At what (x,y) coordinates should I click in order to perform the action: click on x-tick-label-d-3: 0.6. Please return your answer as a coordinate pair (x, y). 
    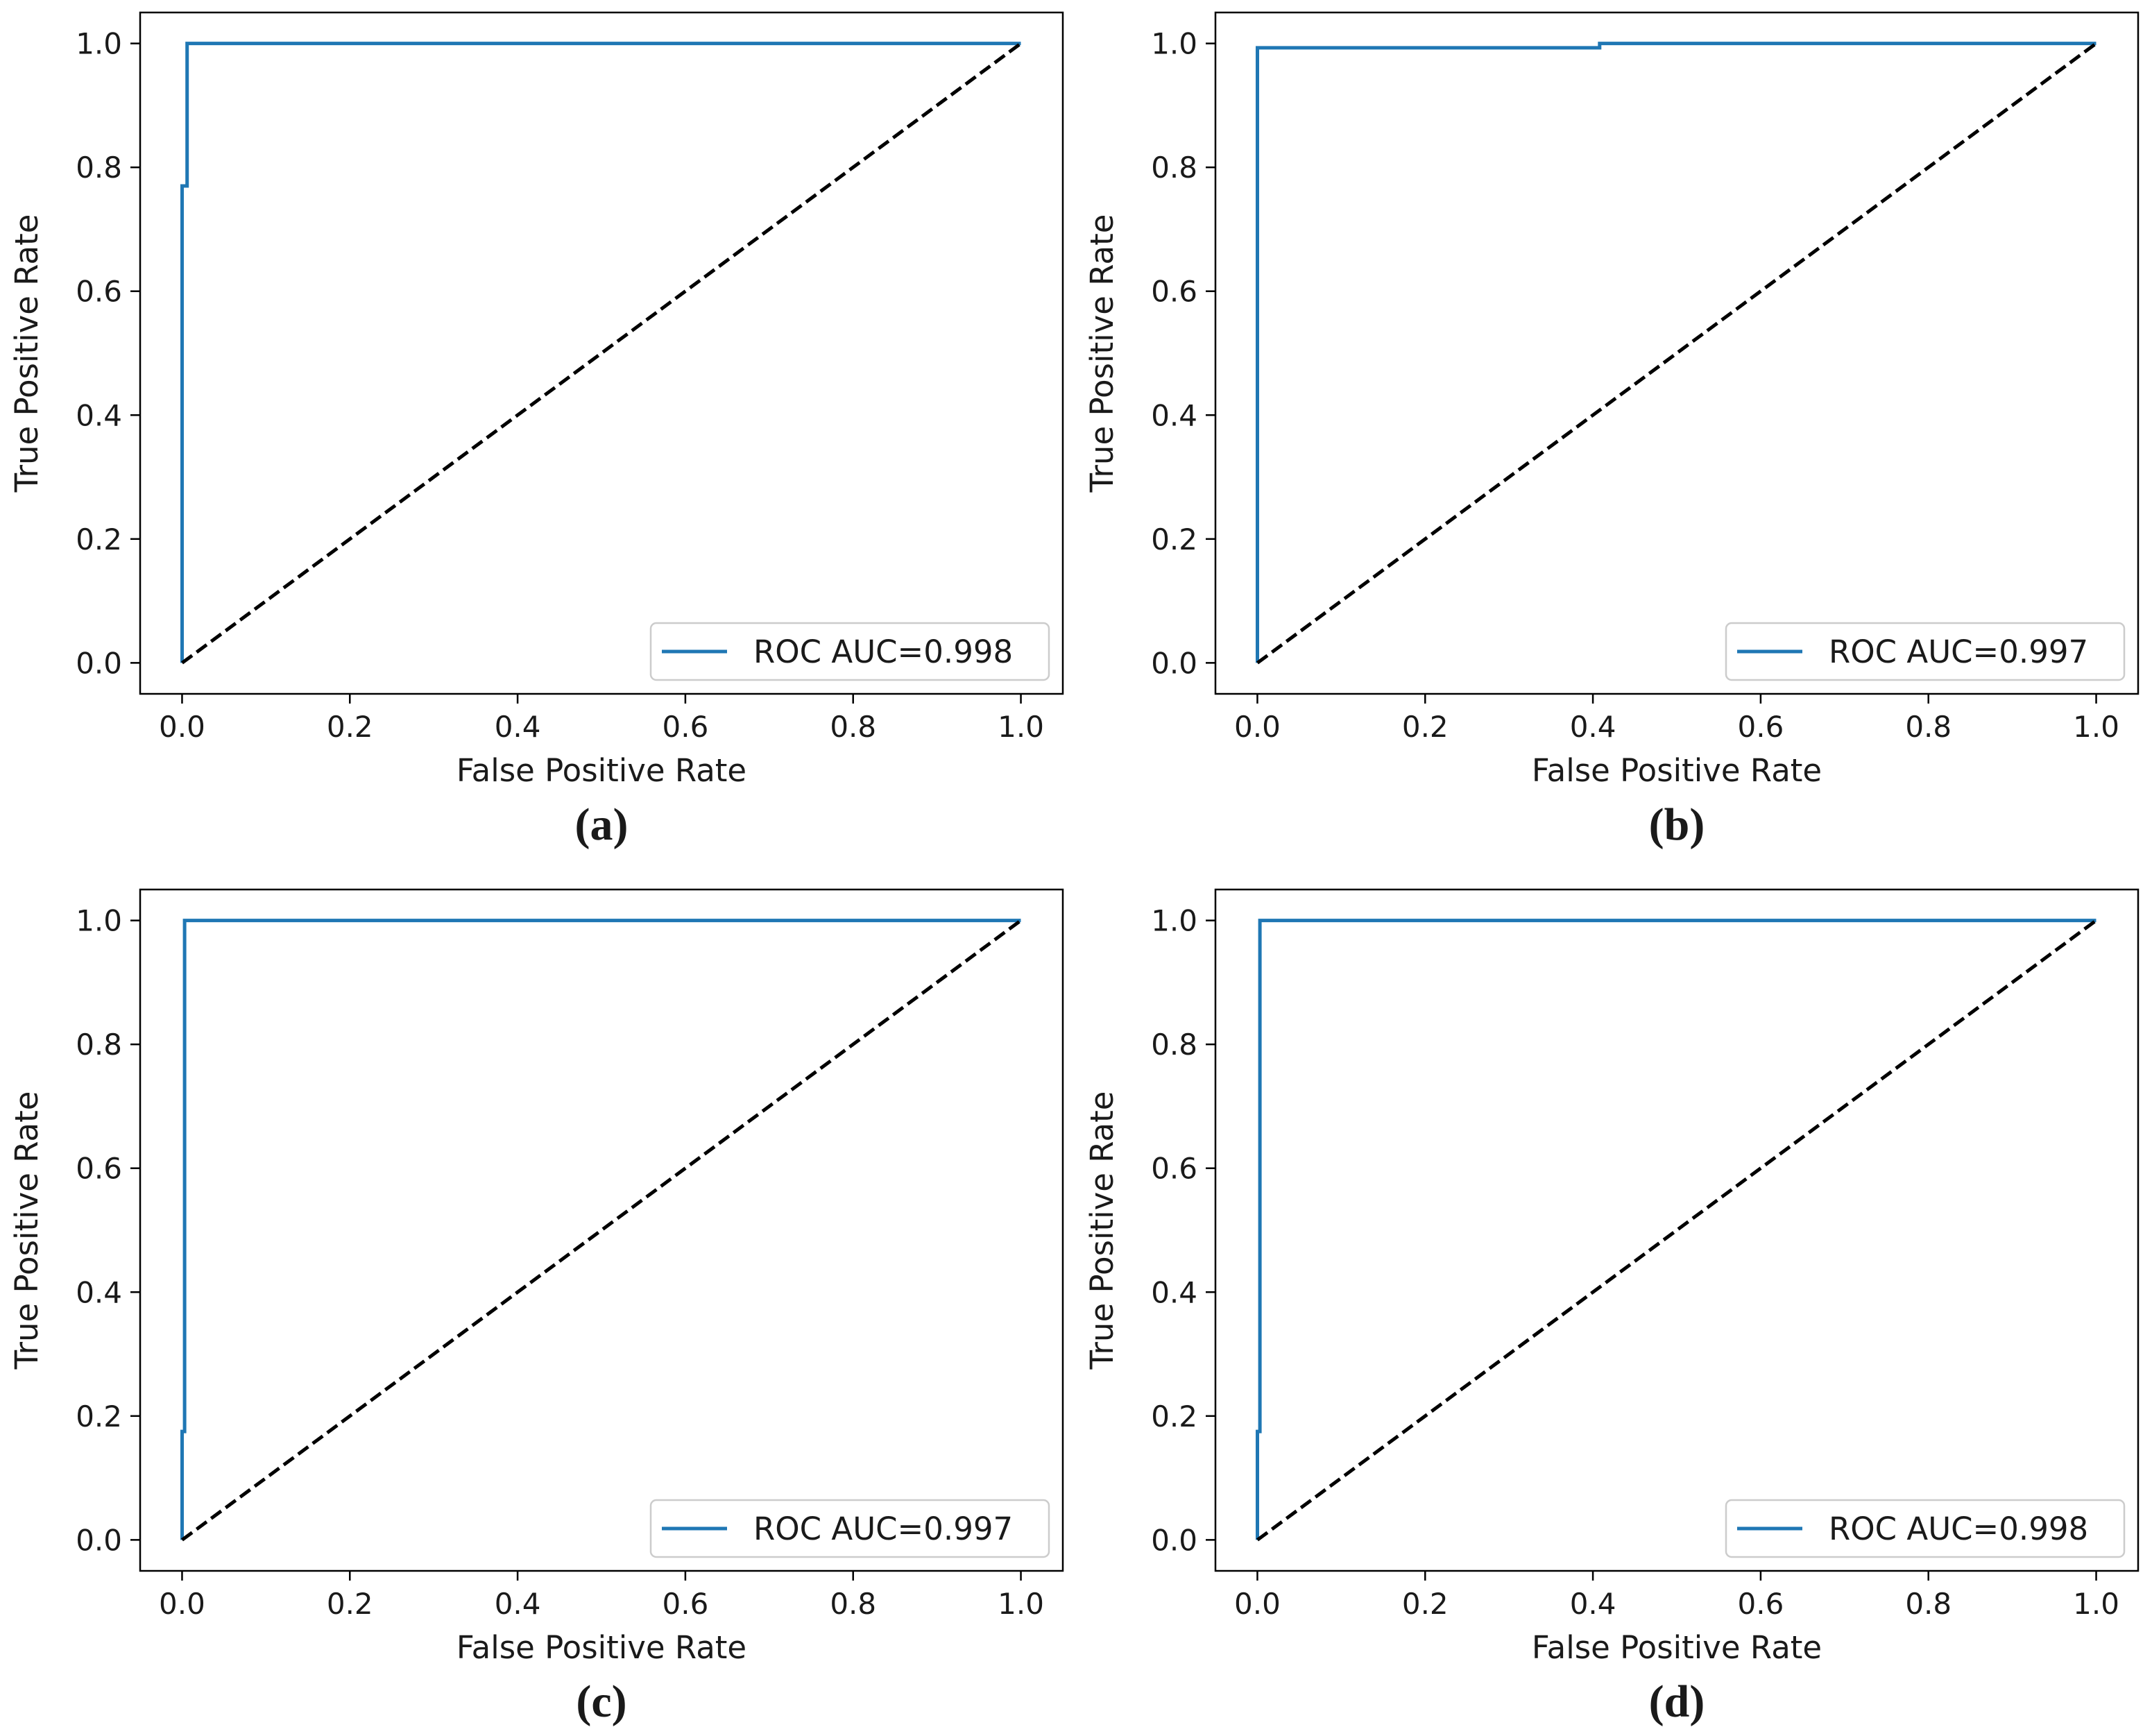
    Looking at the image, I should click on (1761, 1604).